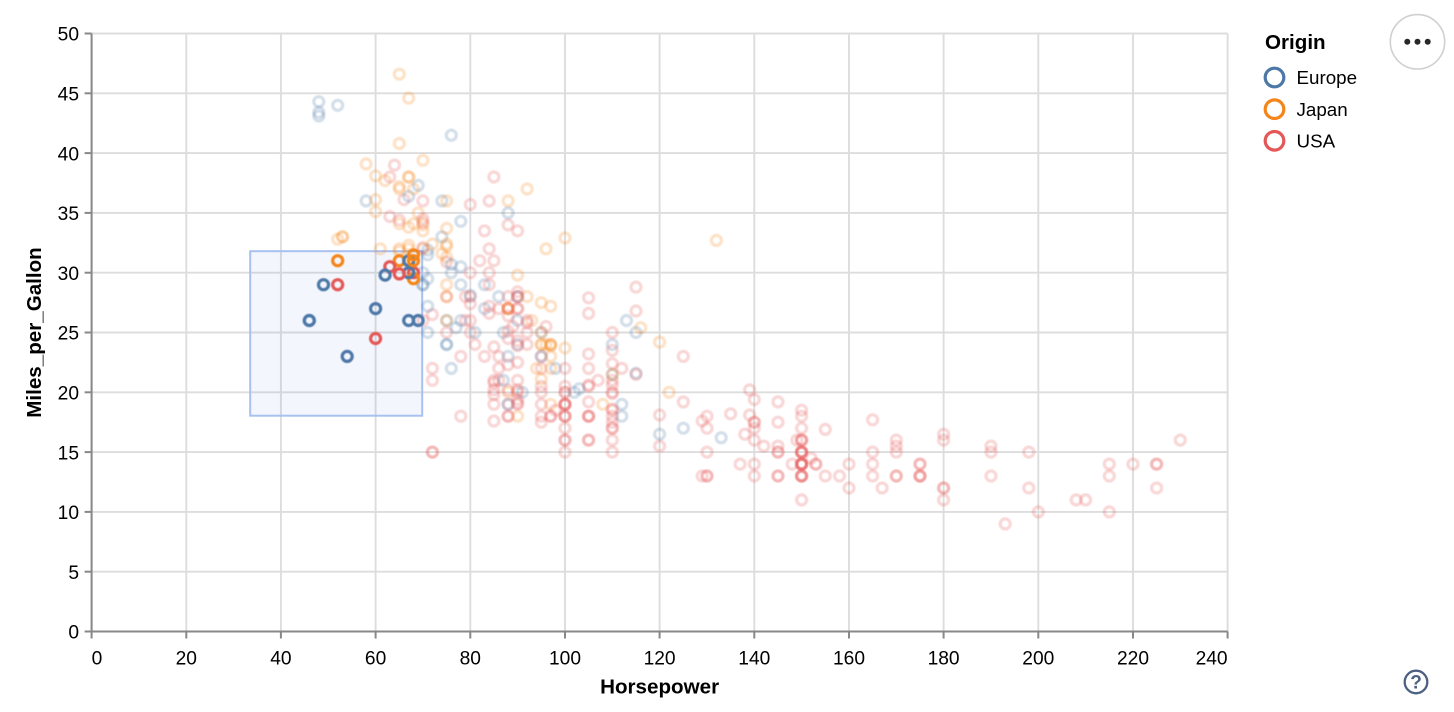 This screenshot has height=712, width=1454. I want to click on svg-text: 180, so click(944, 659).